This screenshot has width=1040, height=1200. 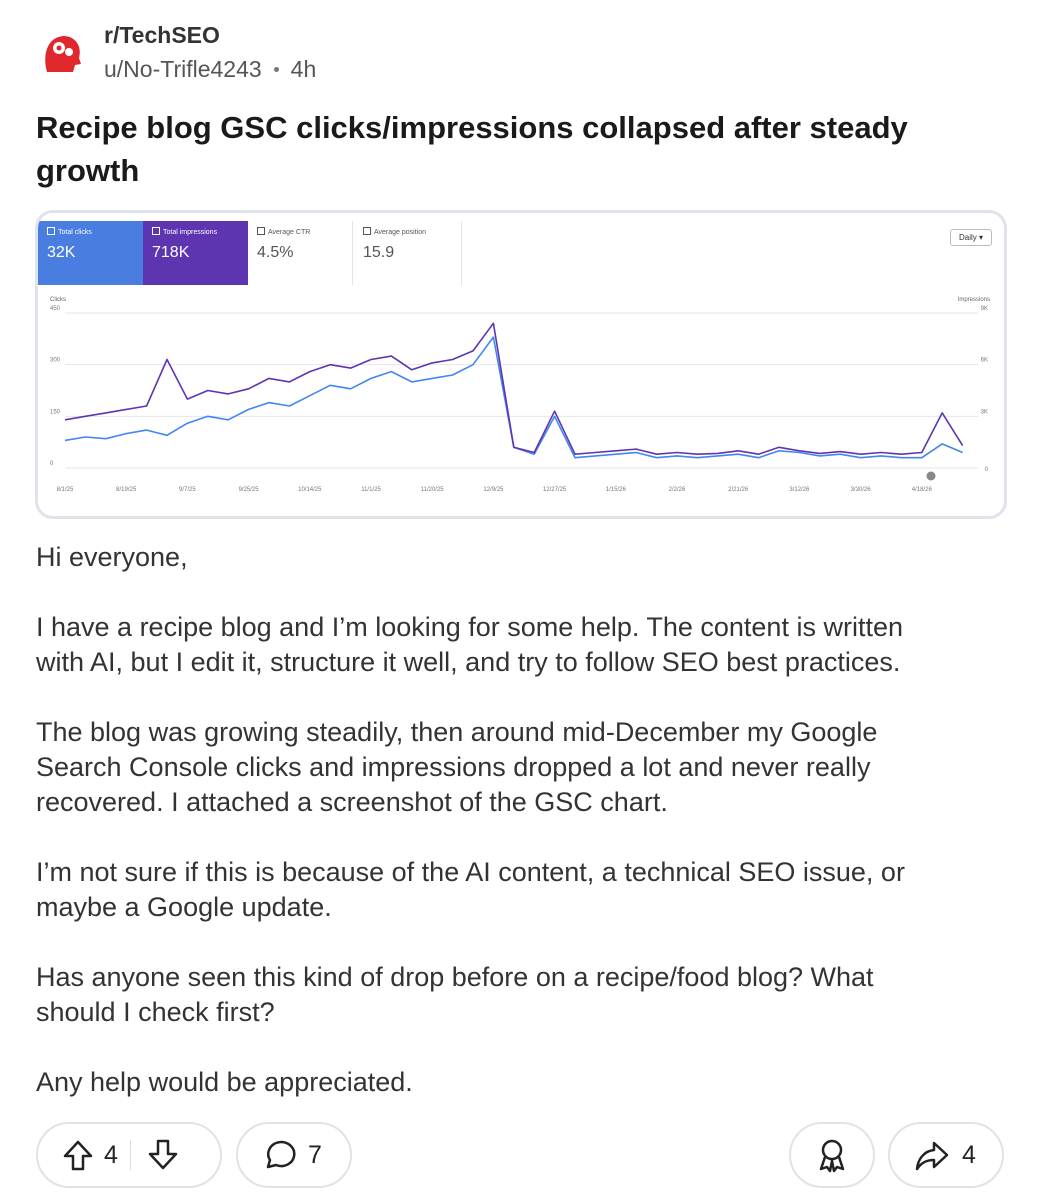 I want to click on share-button: 4, so click(x=946, y=1155).